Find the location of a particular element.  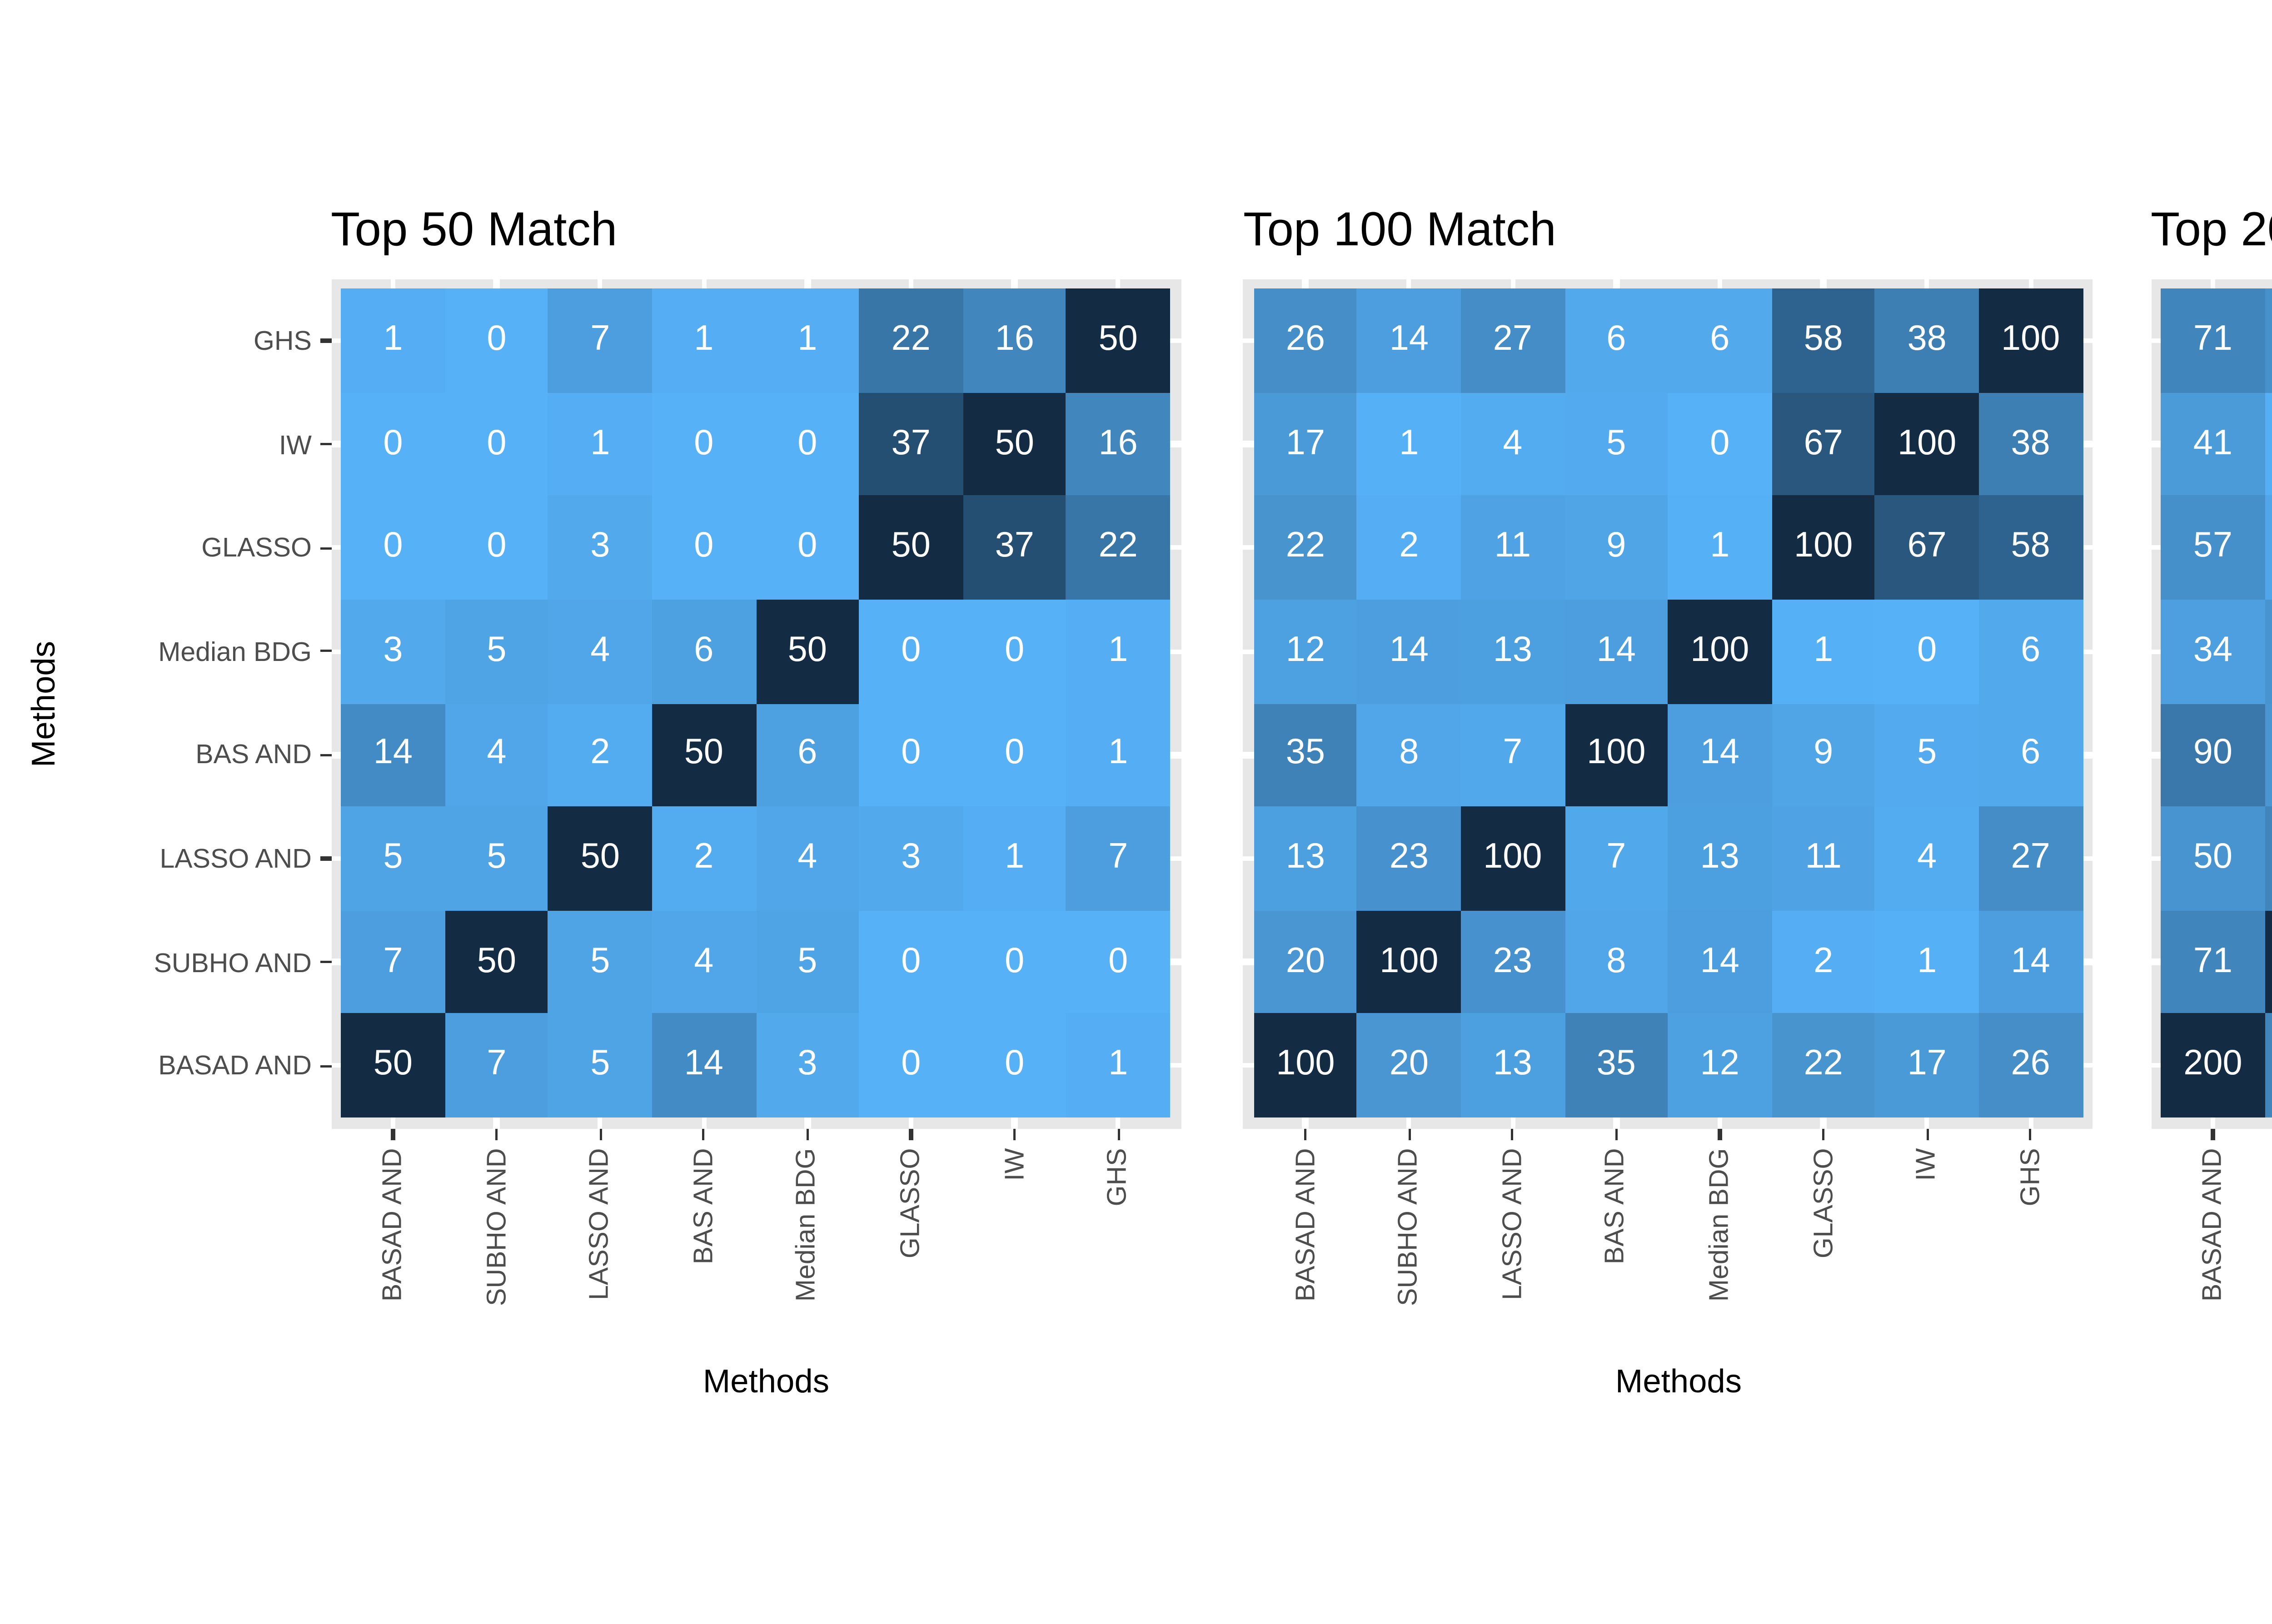

heatmap-cell: 41 is located at coordinates (2213, 444).